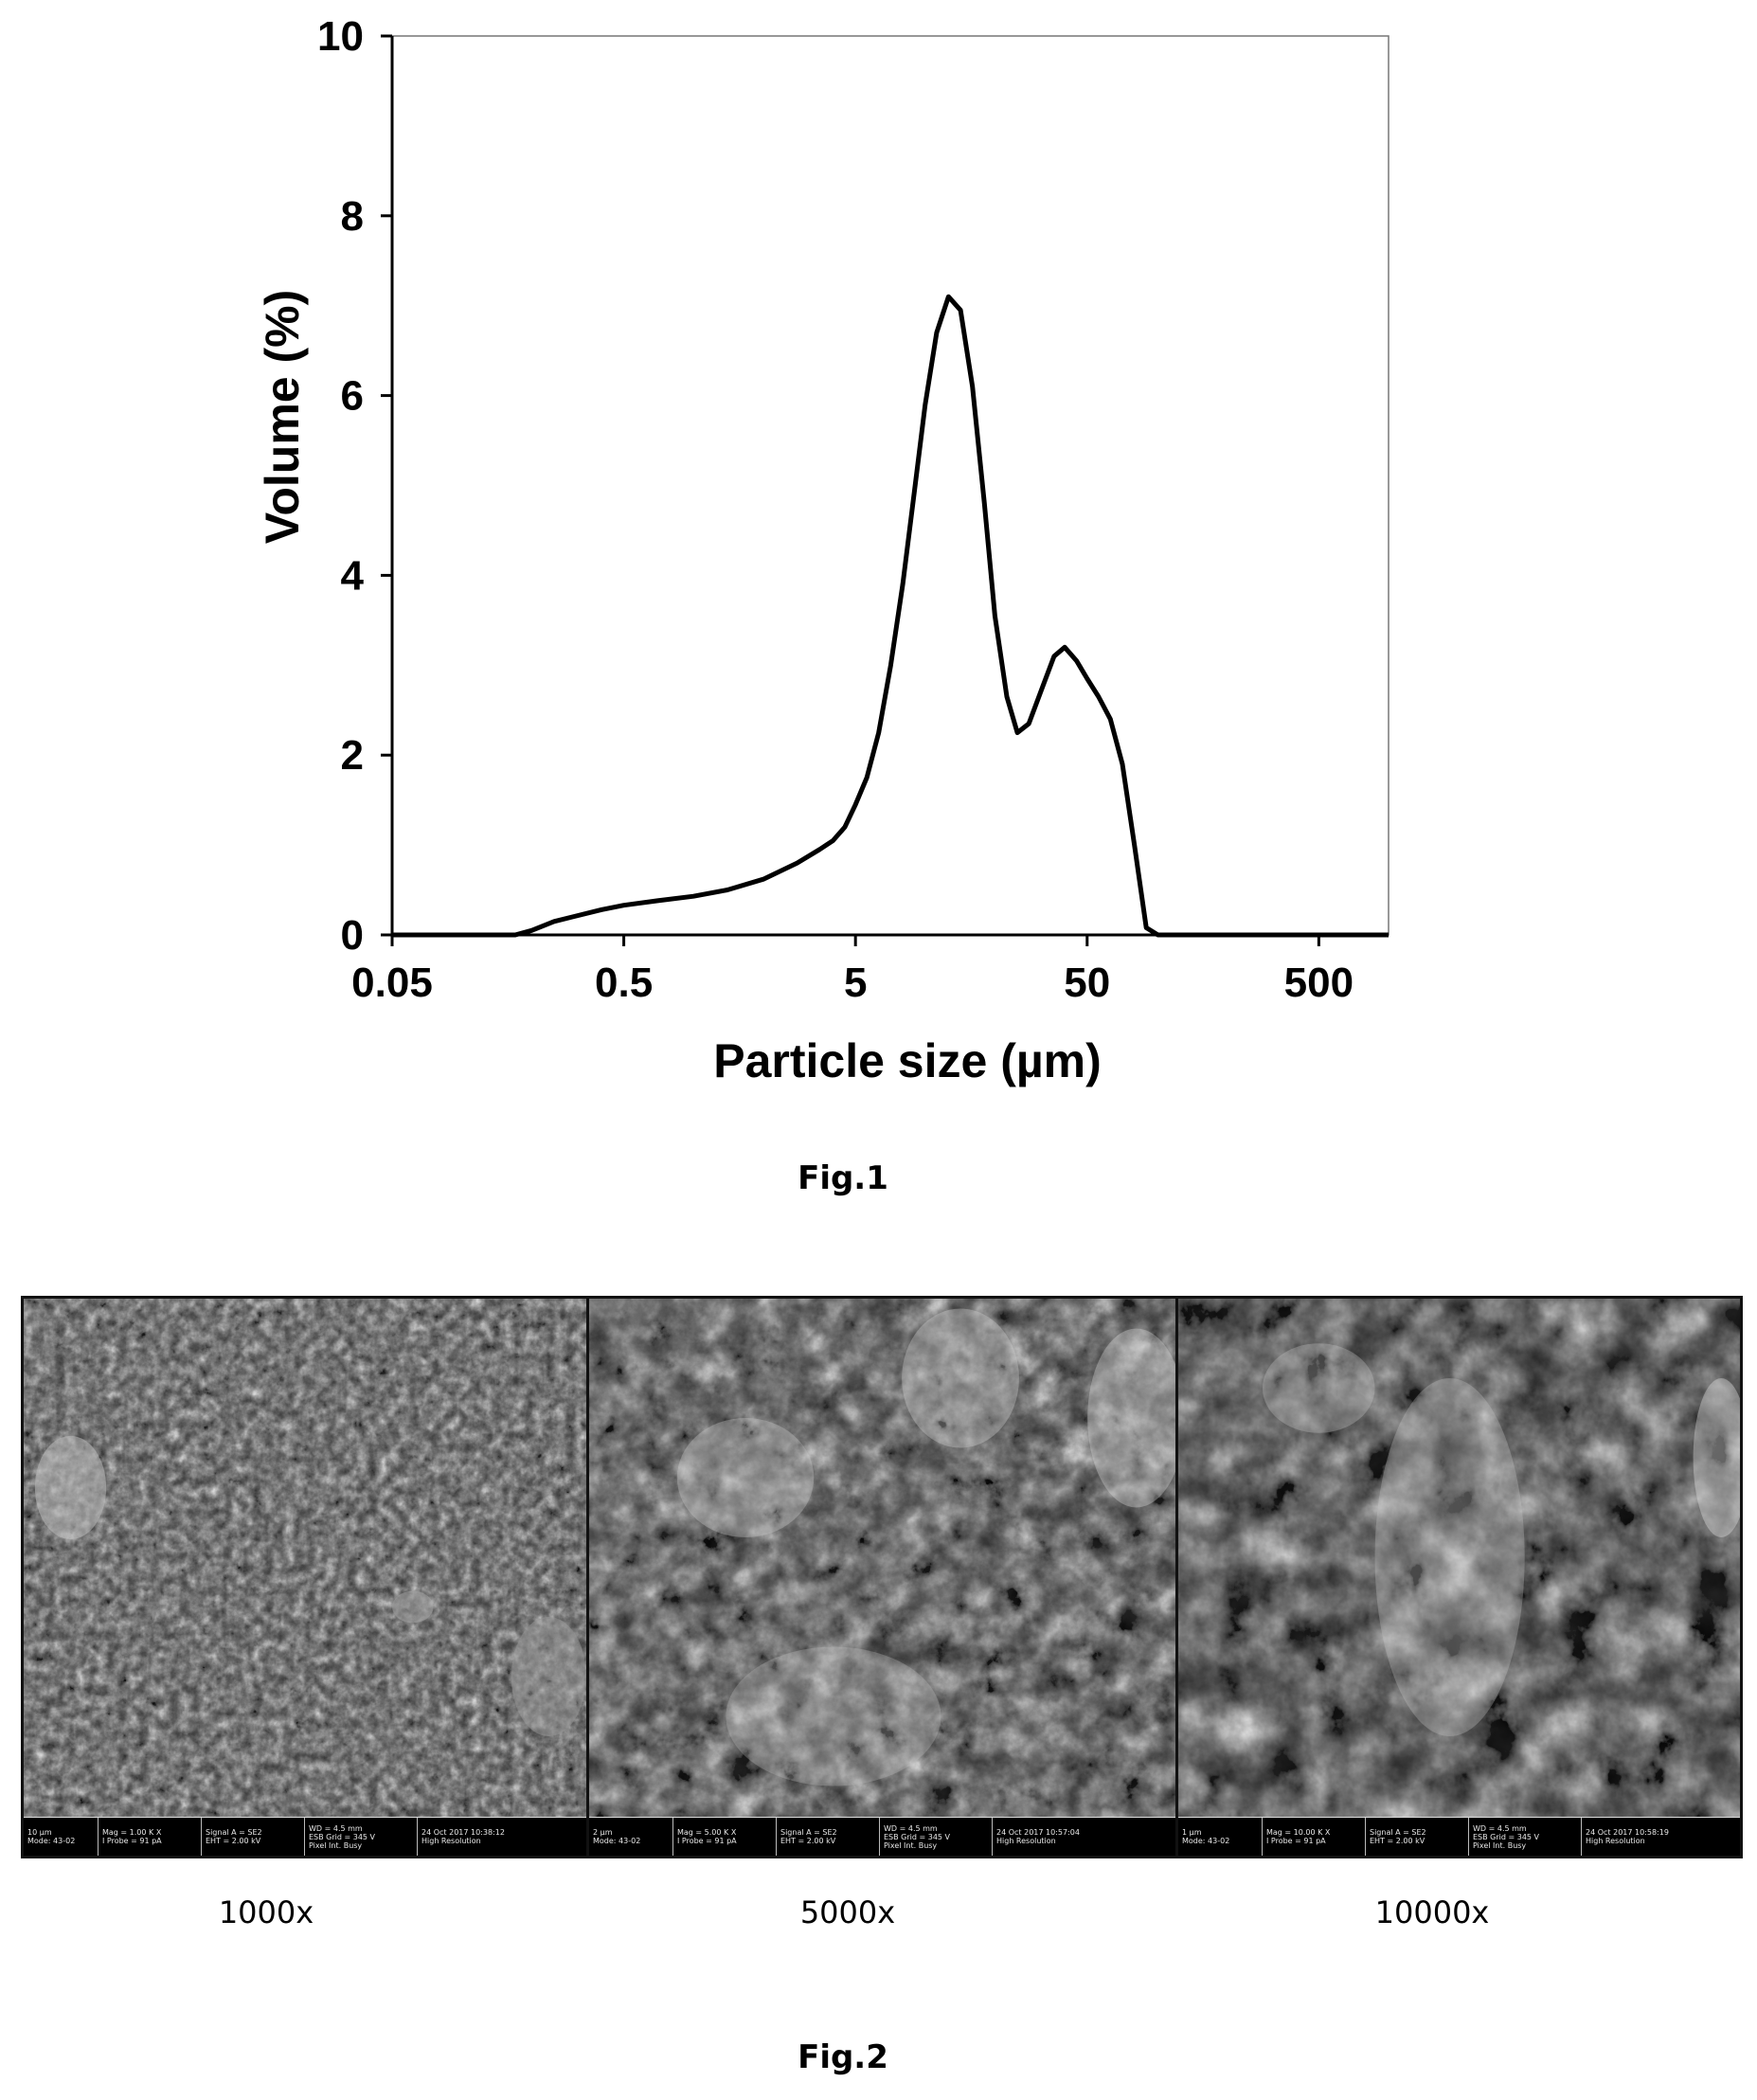 The height and width of the screenshot is (2100, 1757). What do you see at coordinates (1319, 983) in the screenshot?
I see `x-tick-label: 500` at bounding box center [1319, 983].